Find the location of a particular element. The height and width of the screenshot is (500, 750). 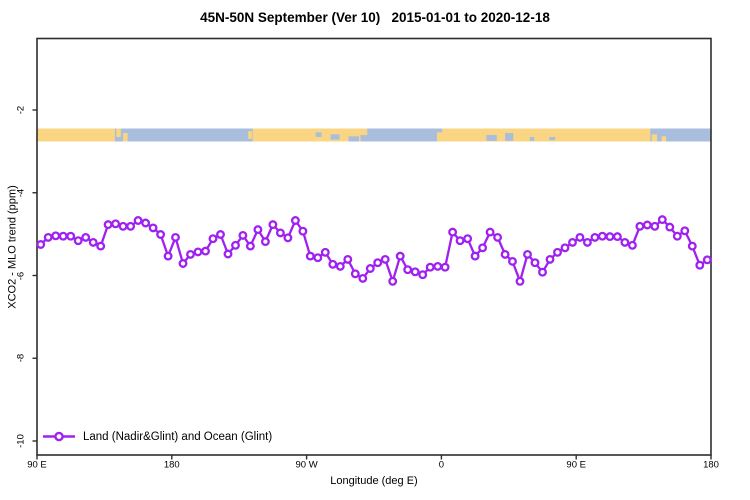

y-tick-label: -4 is located at coordinates (21, 192).